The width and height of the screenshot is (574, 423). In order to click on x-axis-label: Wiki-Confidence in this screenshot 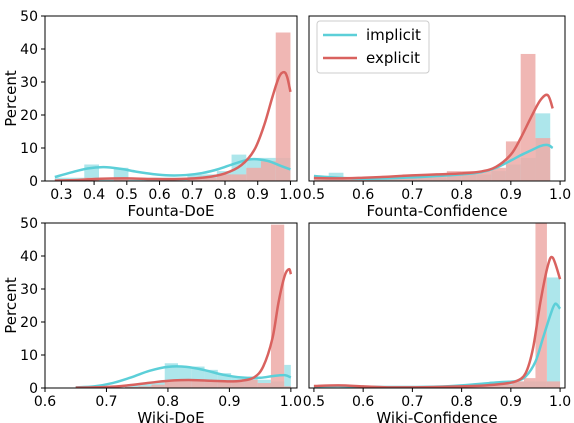, I will do `click(436, 416)`.